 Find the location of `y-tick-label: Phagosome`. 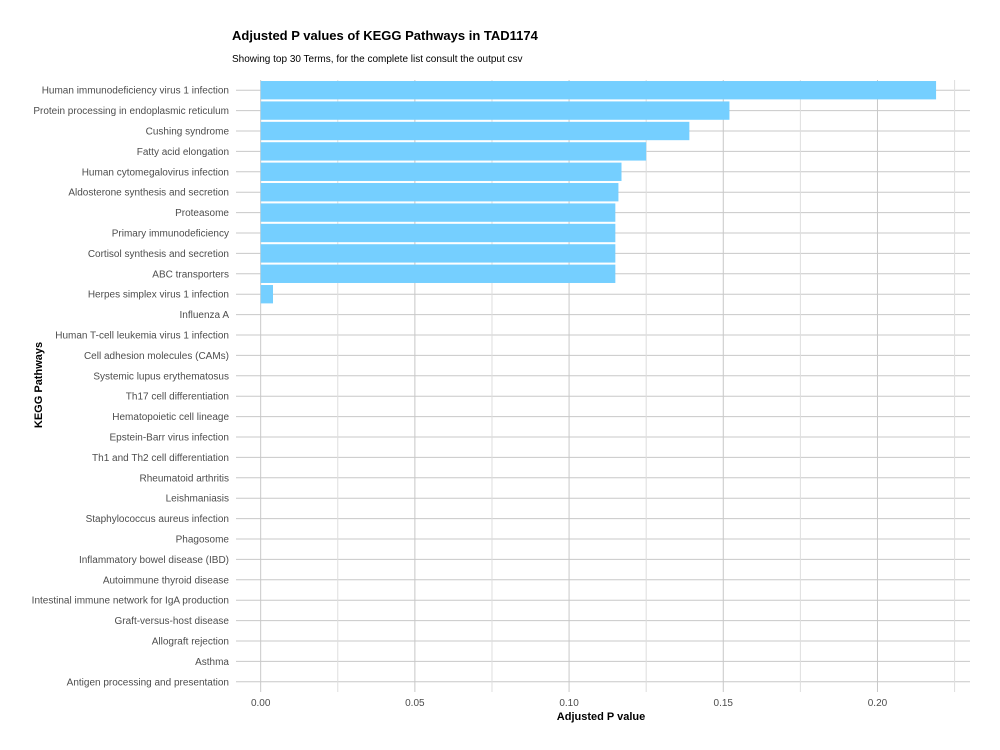

y-tick-label: Phagosome is located at coordinates (203, 540).